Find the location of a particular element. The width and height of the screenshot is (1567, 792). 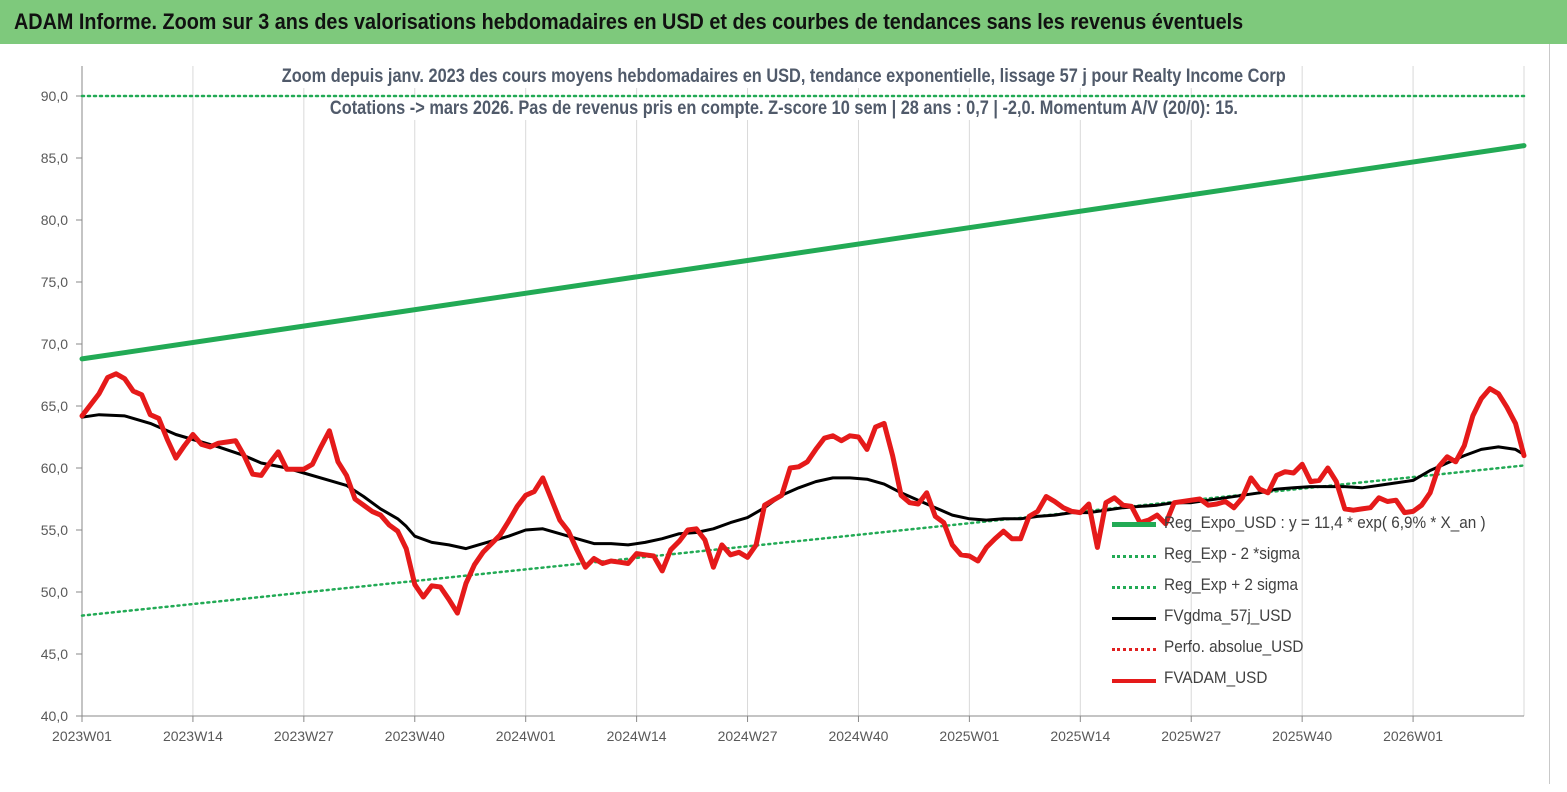

y-tick-label: 70,0 is located at coordinates (54, 344).